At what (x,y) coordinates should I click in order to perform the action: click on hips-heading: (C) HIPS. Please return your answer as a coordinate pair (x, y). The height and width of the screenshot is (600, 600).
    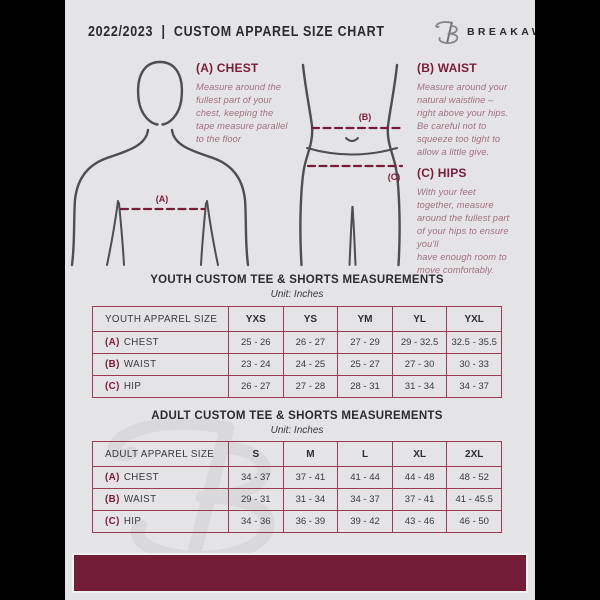
    Looking at the image, I should click on (442, 173).